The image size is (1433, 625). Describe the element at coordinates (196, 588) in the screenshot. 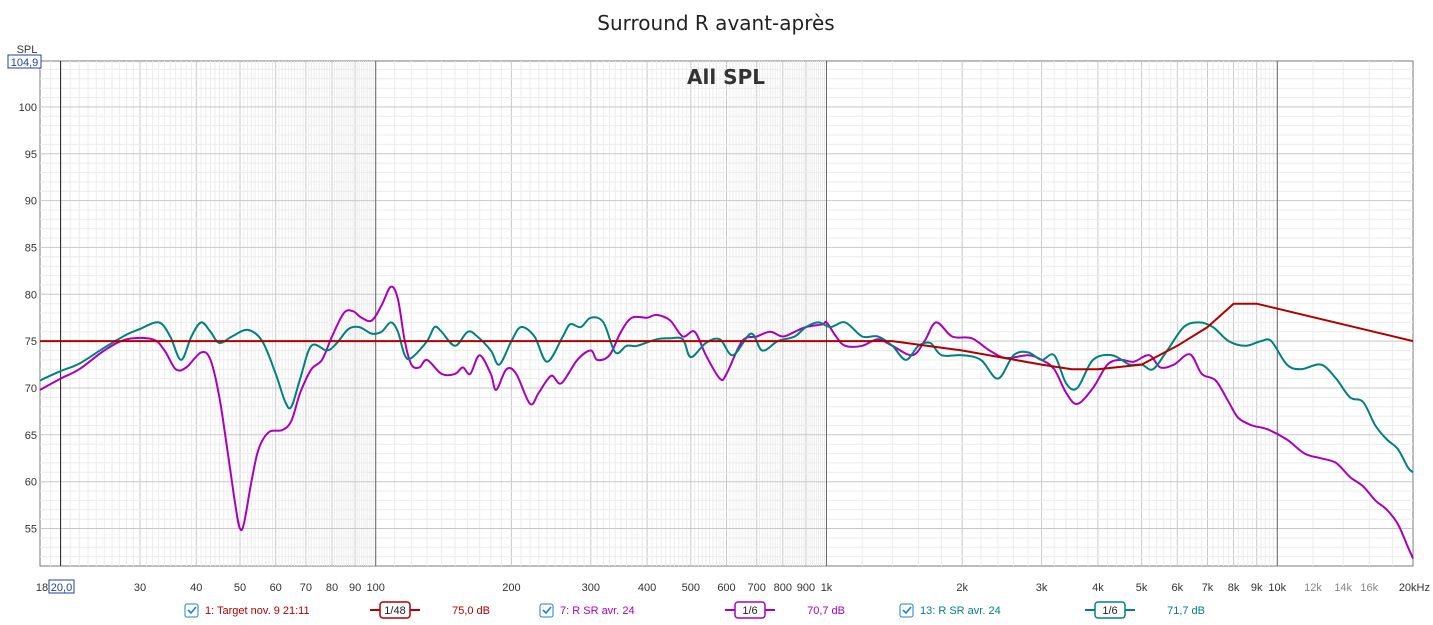

I see `x-tick-label: 40` at that location.